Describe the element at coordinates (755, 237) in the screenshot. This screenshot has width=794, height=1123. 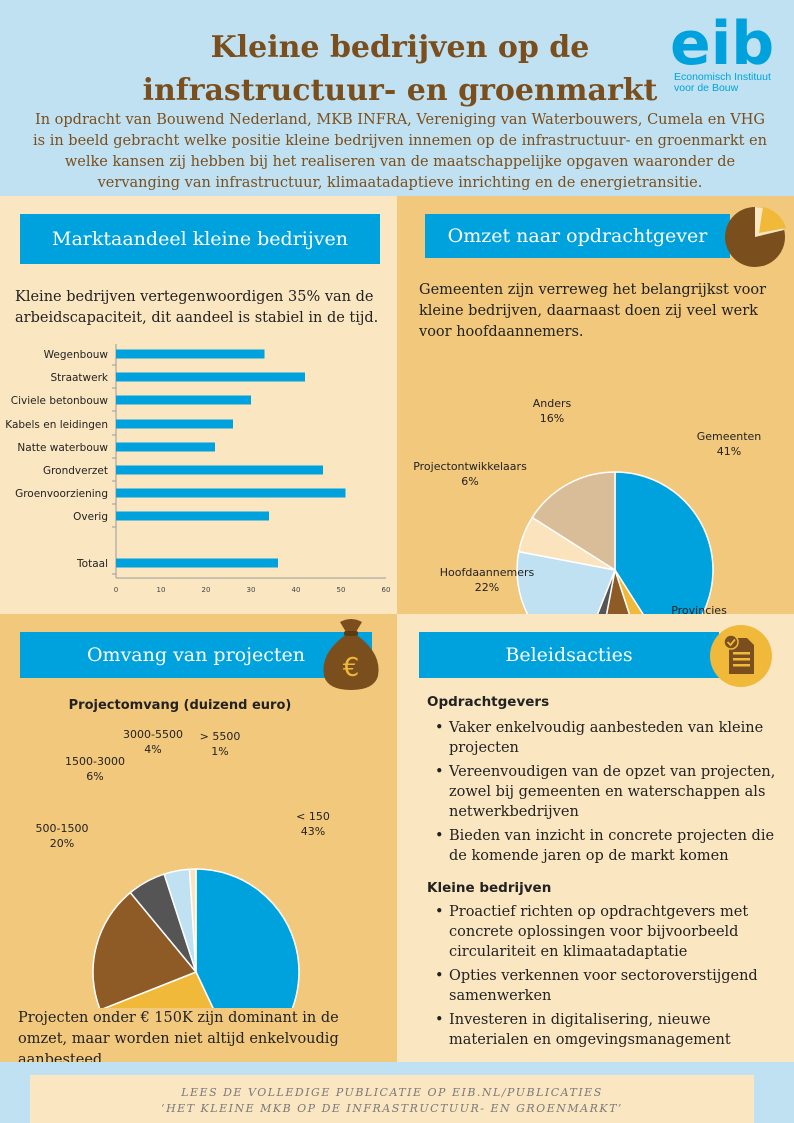
I see `pie-chart-icon` at that location.